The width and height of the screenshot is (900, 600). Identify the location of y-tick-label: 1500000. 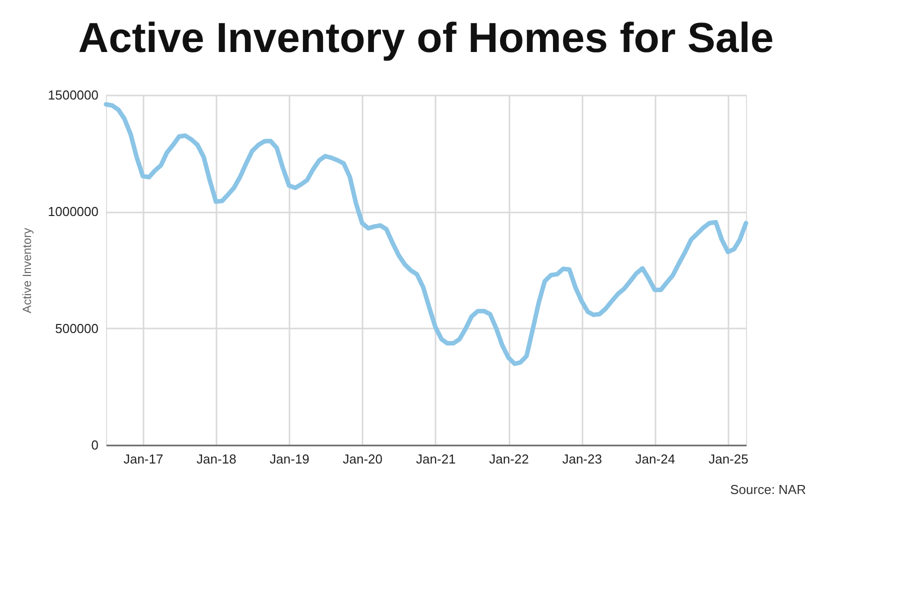
(73, 95).